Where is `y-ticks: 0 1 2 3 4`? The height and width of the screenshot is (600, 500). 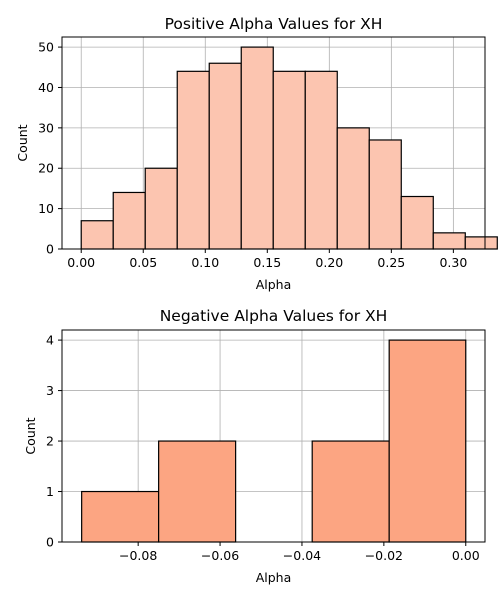
y-ticks: 0 1 2 3 4 is located at coordinates (54, 441).